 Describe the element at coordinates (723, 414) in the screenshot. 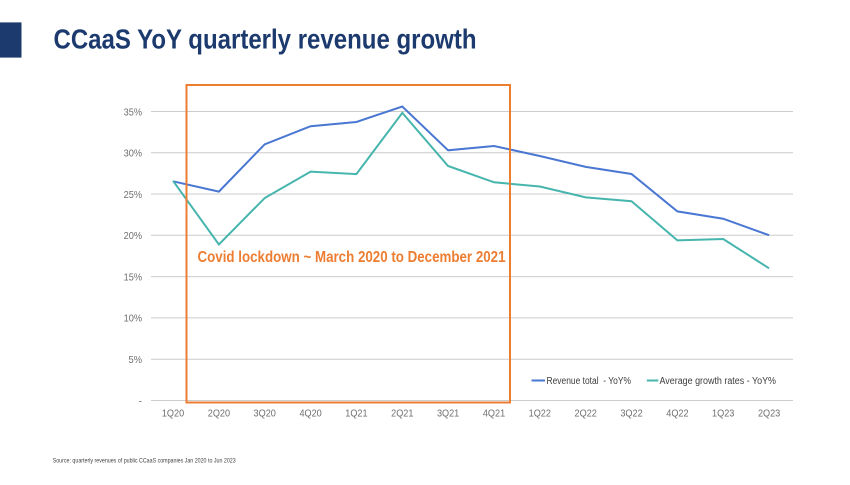

I see `svg-text: 1Q23` at that location.